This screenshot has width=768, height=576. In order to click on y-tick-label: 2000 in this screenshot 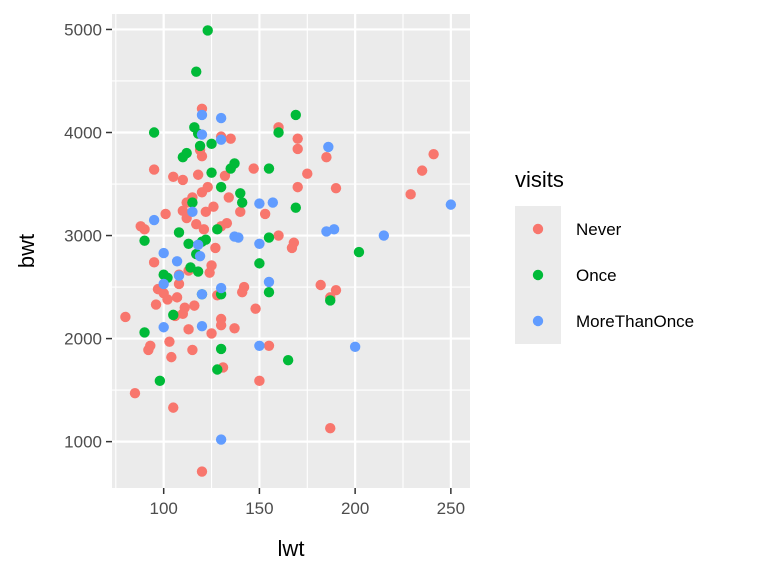, I will do `click(83, 339)`.